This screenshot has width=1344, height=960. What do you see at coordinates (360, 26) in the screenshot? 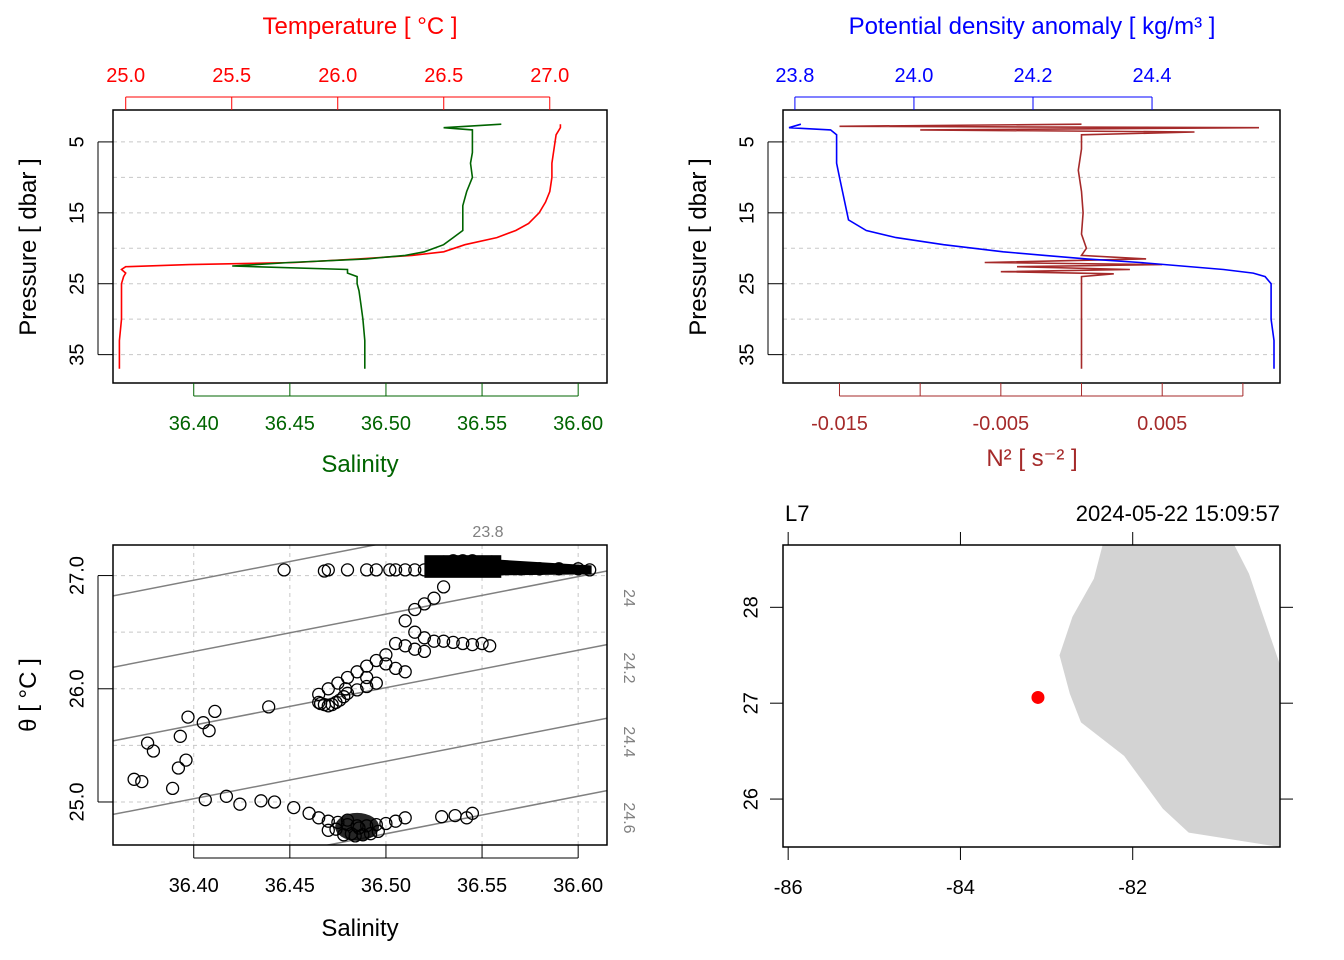
I see `temperature-axis-title: Temperature [ °C ]` at bounding box center [360, 26].